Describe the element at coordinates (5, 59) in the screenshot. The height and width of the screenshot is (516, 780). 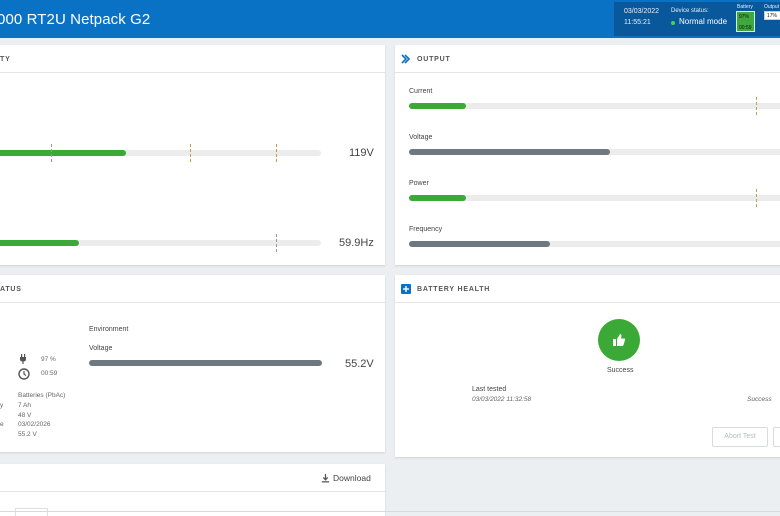
I see `input-panel-title: TY` at that location.